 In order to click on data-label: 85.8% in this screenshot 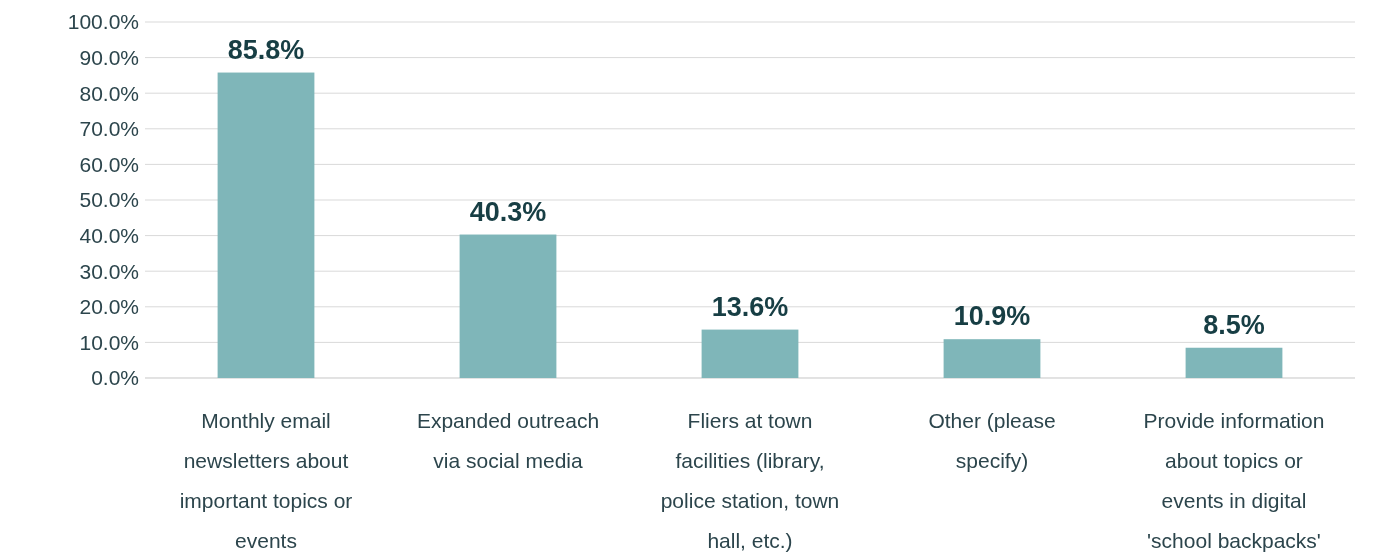, I will do `click(266, 49)`.